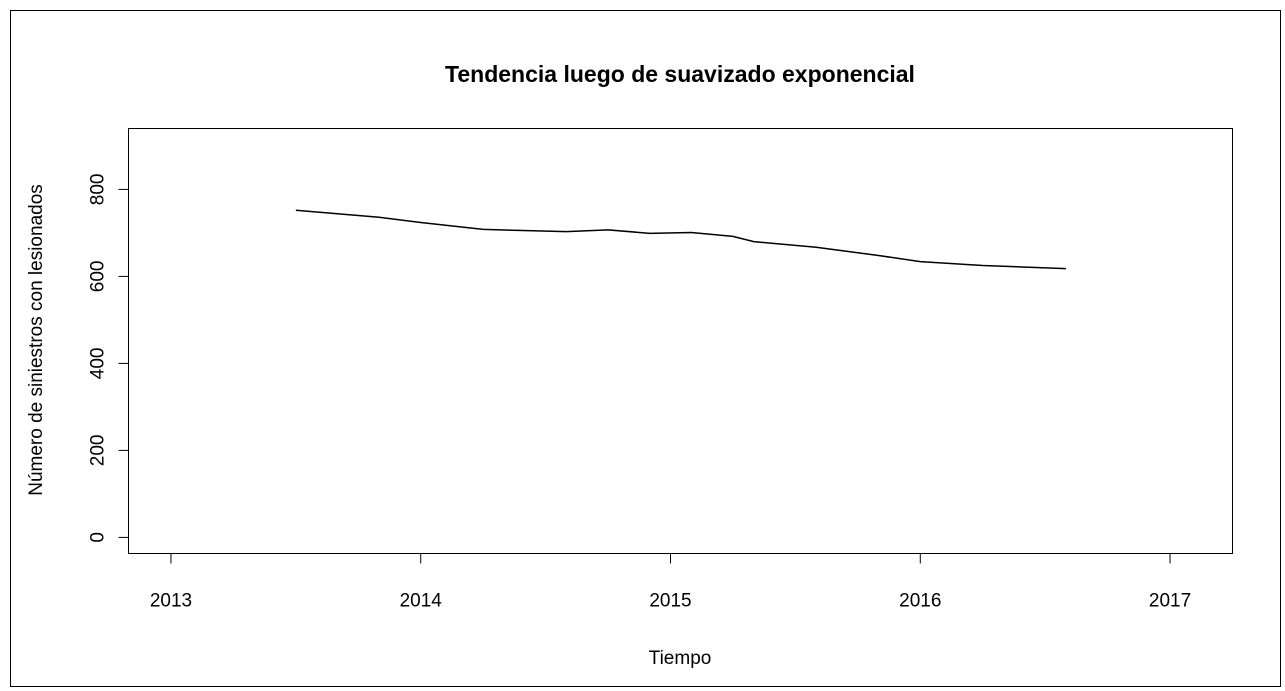 The width and height of the screenshot is (1285, 691). What do you see at coordinates (98, 277) in the screenshot?
I see `y-tick-label: 600` at bounding box center [98, 277].